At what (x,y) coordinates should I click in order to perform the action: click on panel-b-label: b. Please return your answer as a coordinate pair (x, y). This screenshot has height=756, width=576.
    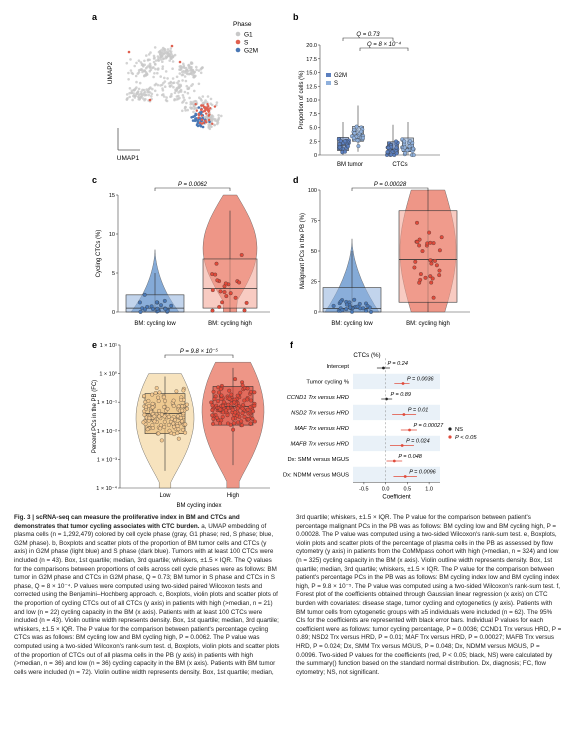
    Looking at the image, I should click on (296, 17).